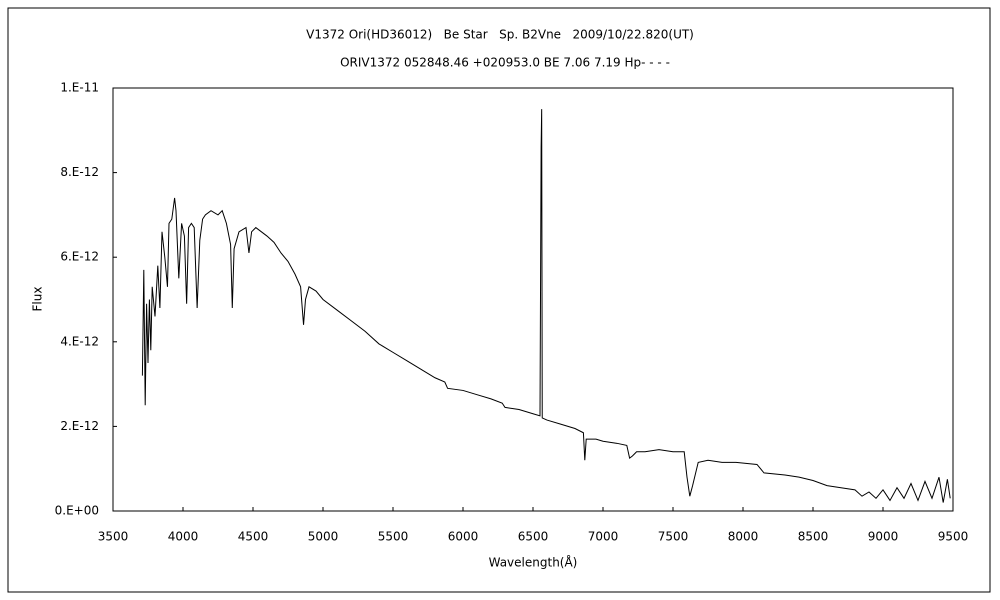  What do you see at coordinates (113, 537) in the screenshot?
I see `x-tick-label: 3500` at bounding box center [113, 537].